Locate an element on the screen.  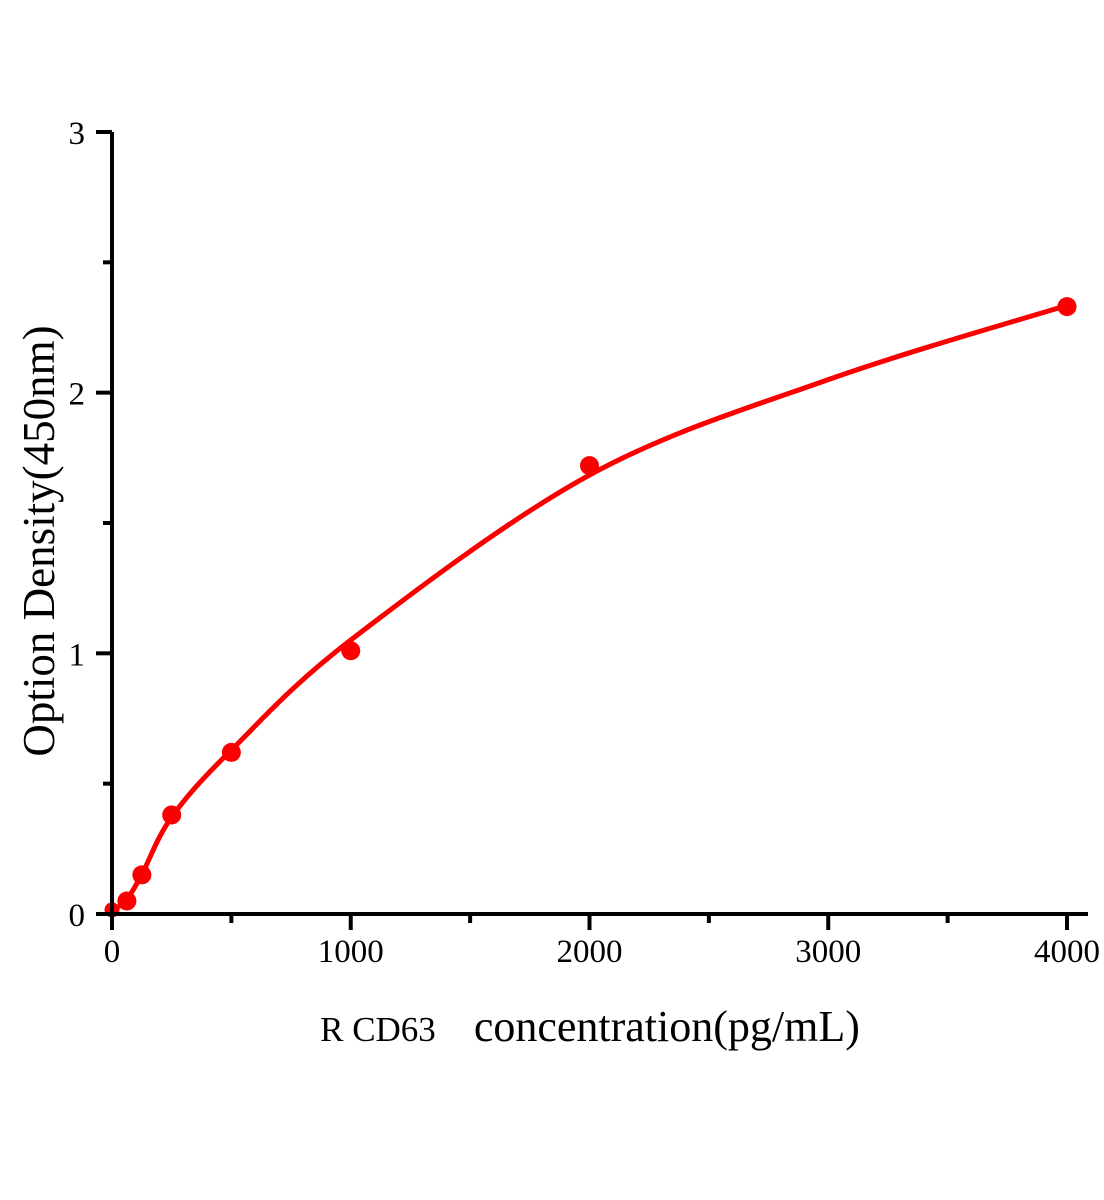
x-tick-label-4000: 4000 is located at coordinates (1067, 952).